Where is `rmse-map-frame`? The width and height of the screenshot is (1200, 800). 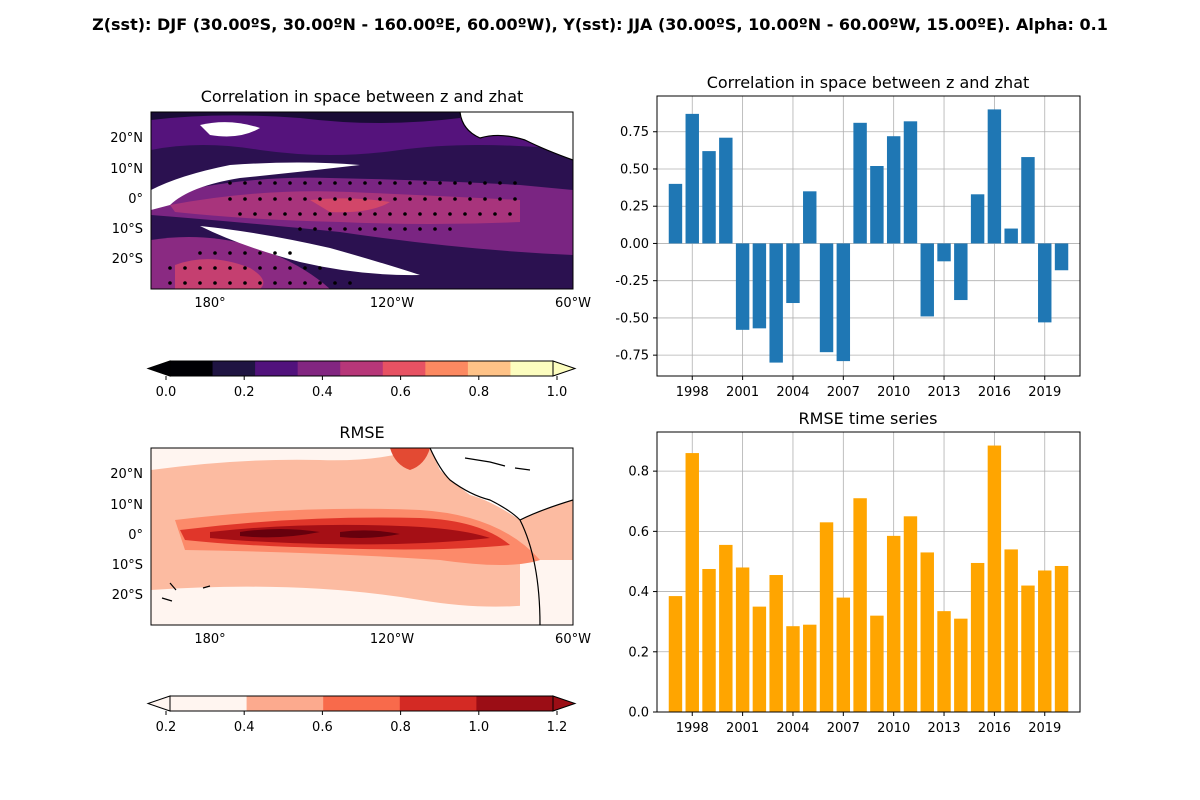 rmse-map-frame is located at coordinates (362, 536).